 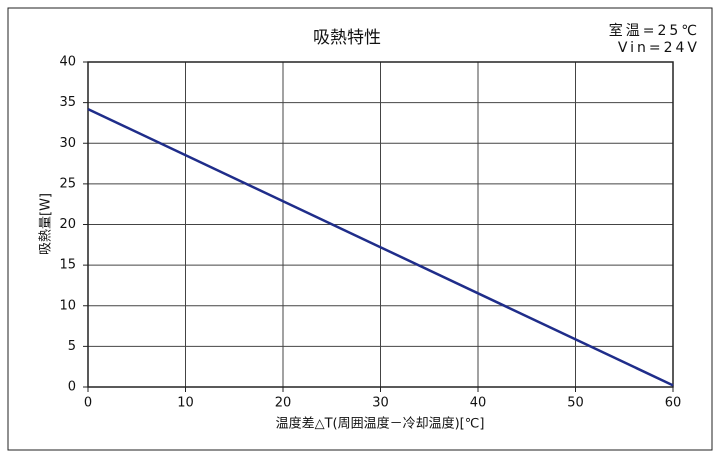 I want to click on x-tick-label: 20, so click(x=283, y=403).